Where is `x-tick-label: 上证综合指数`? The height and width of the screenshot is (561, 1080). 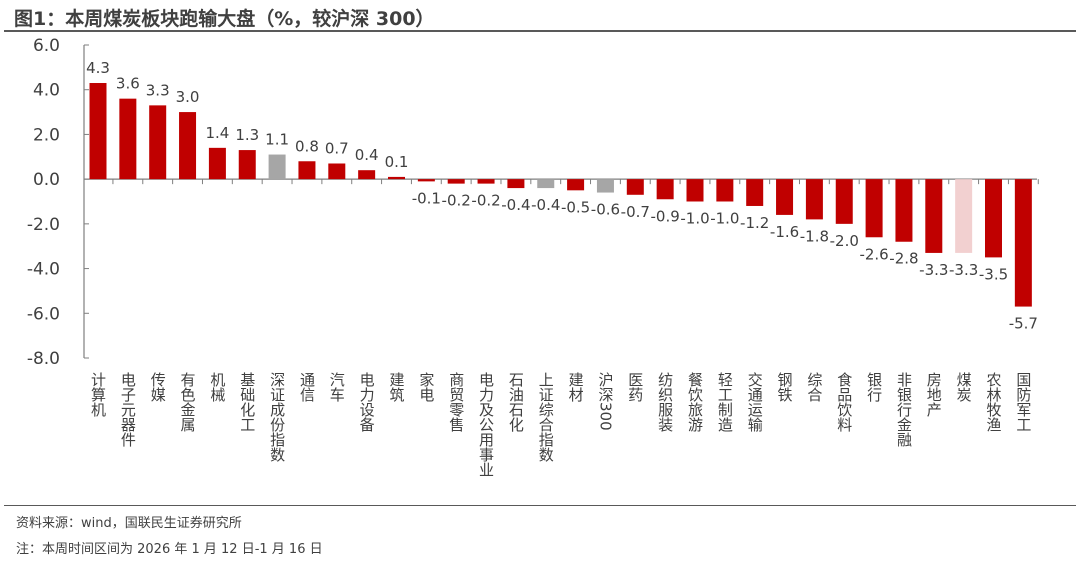 x-tick-label: 上证综合指数 is located at coordinates (545, 417).